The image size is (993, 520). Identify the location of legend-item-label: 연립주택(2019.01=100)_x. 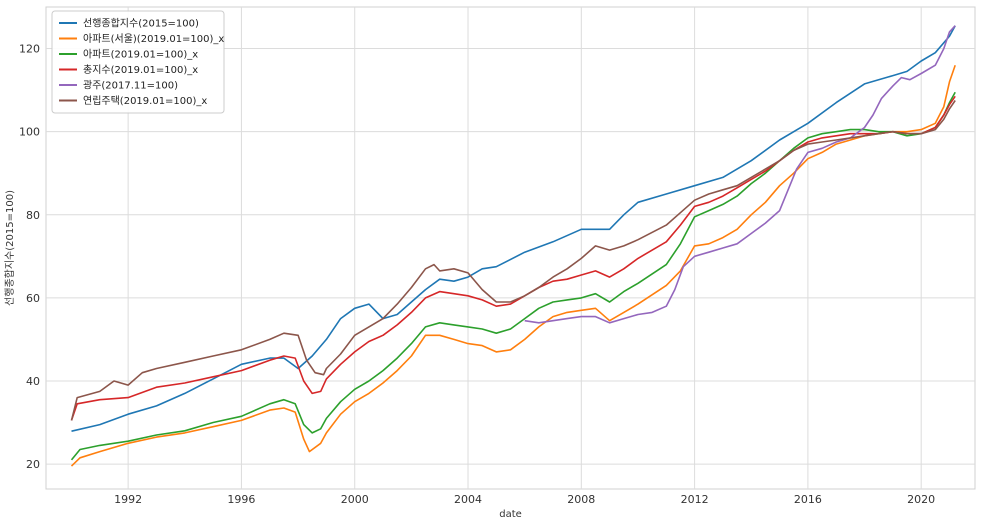
(145, 100).